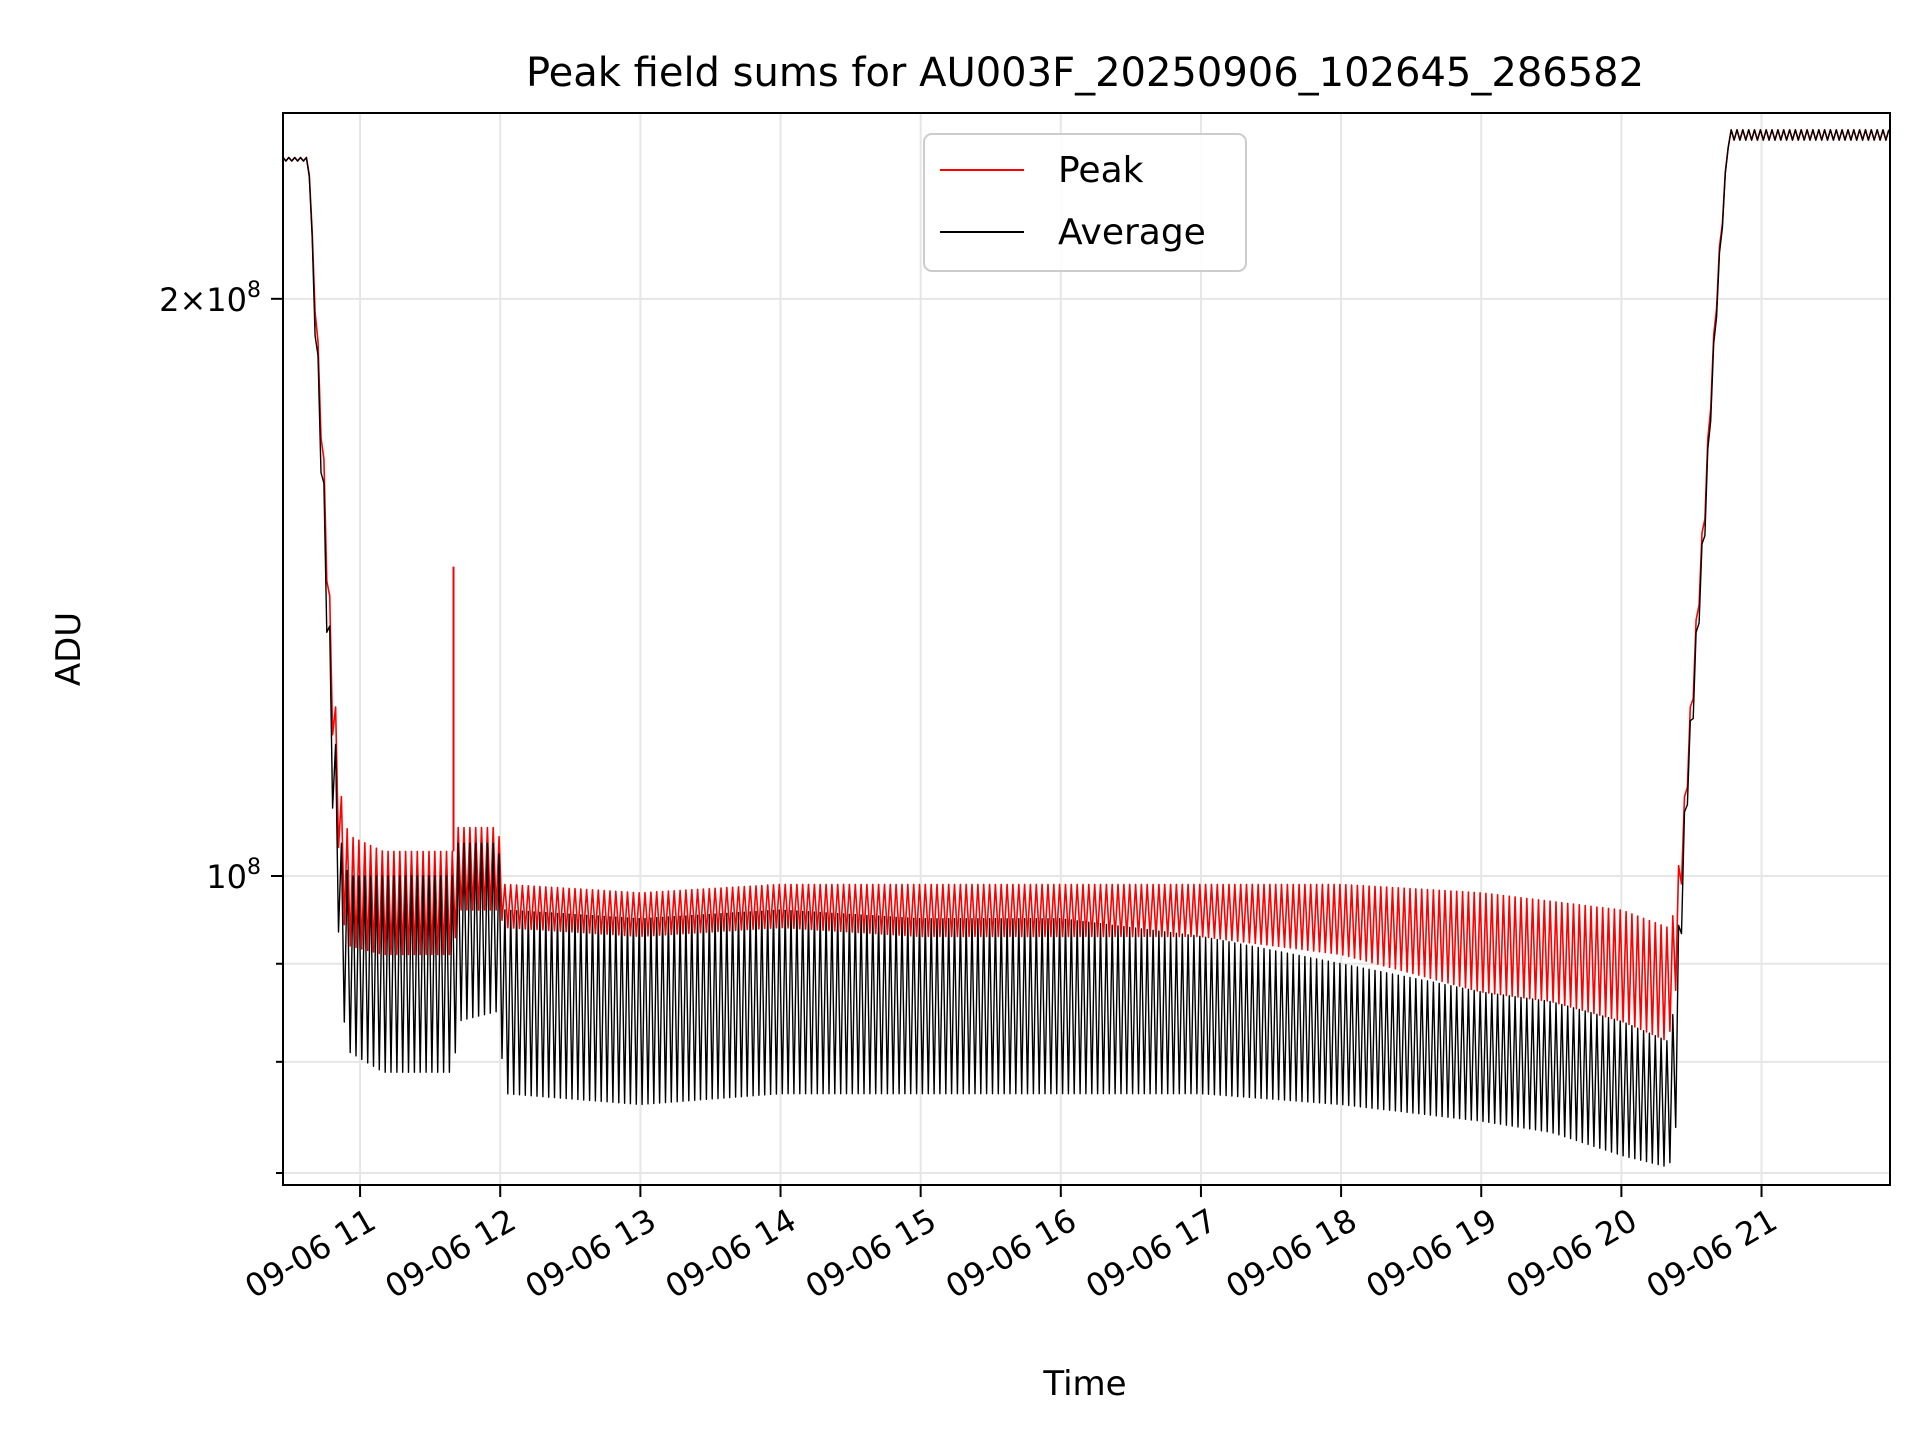  I want to click on y-axis-label: ADU, so click(69, 649).